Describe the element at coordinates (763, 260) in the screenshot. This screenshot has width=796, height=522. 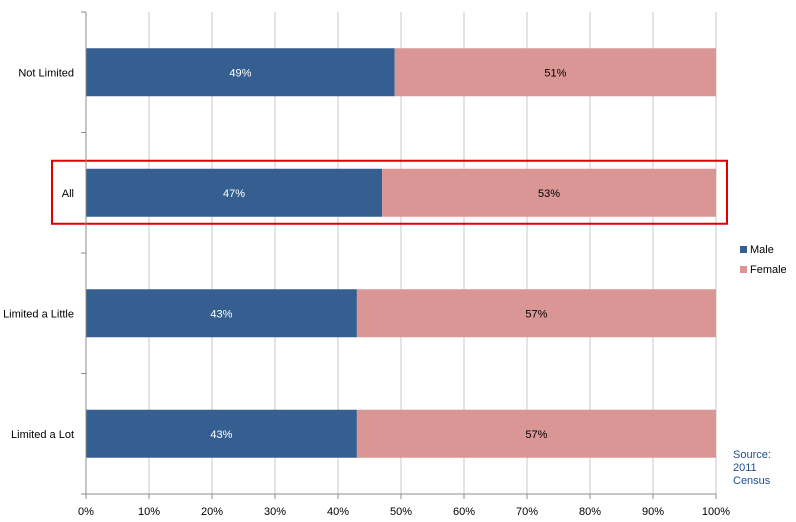
I see `legend: Male Female` at that location.